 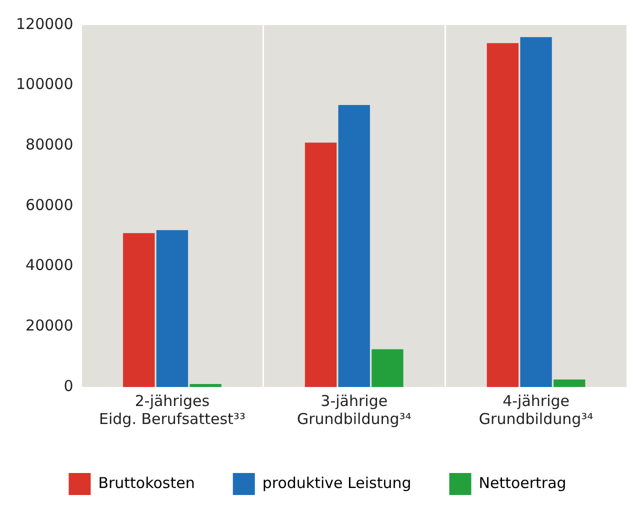 What do you see at coordinates (50, 265) in the screenshot?
I see `y-tick-label: 40000` at bounding box center [50, 265].